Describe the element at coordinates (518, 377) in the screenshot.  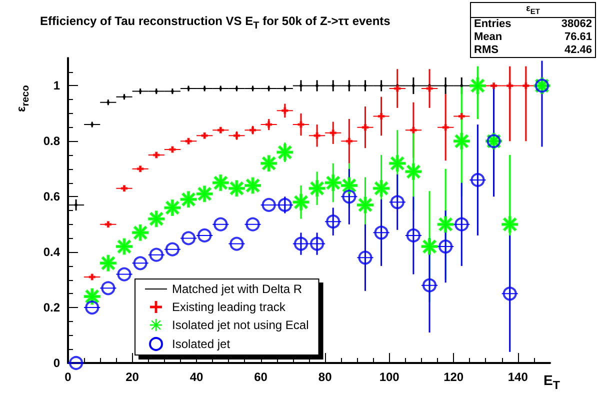
I see `x-tick-label: 140` at that location.